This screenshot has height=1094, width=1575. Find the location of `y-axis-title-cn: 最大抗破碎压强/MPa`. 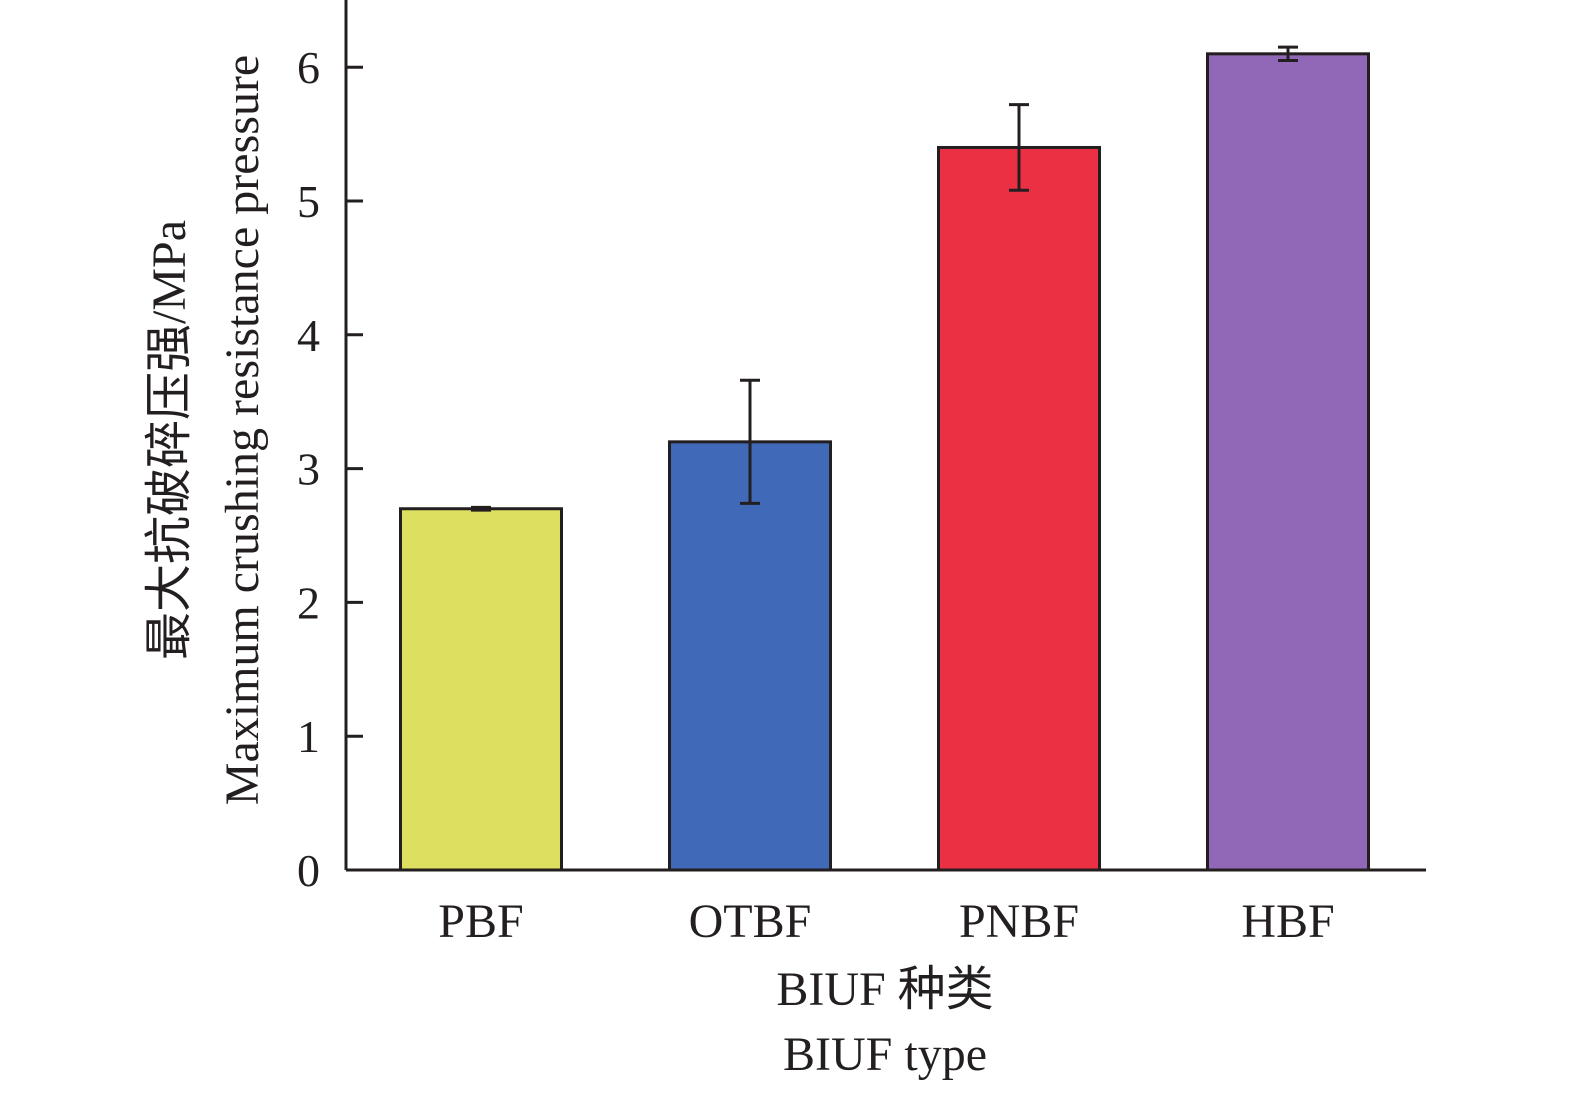

y-axis-title-cn: 最大抗破碎压强/MPa is located at coordinates (169, 440).